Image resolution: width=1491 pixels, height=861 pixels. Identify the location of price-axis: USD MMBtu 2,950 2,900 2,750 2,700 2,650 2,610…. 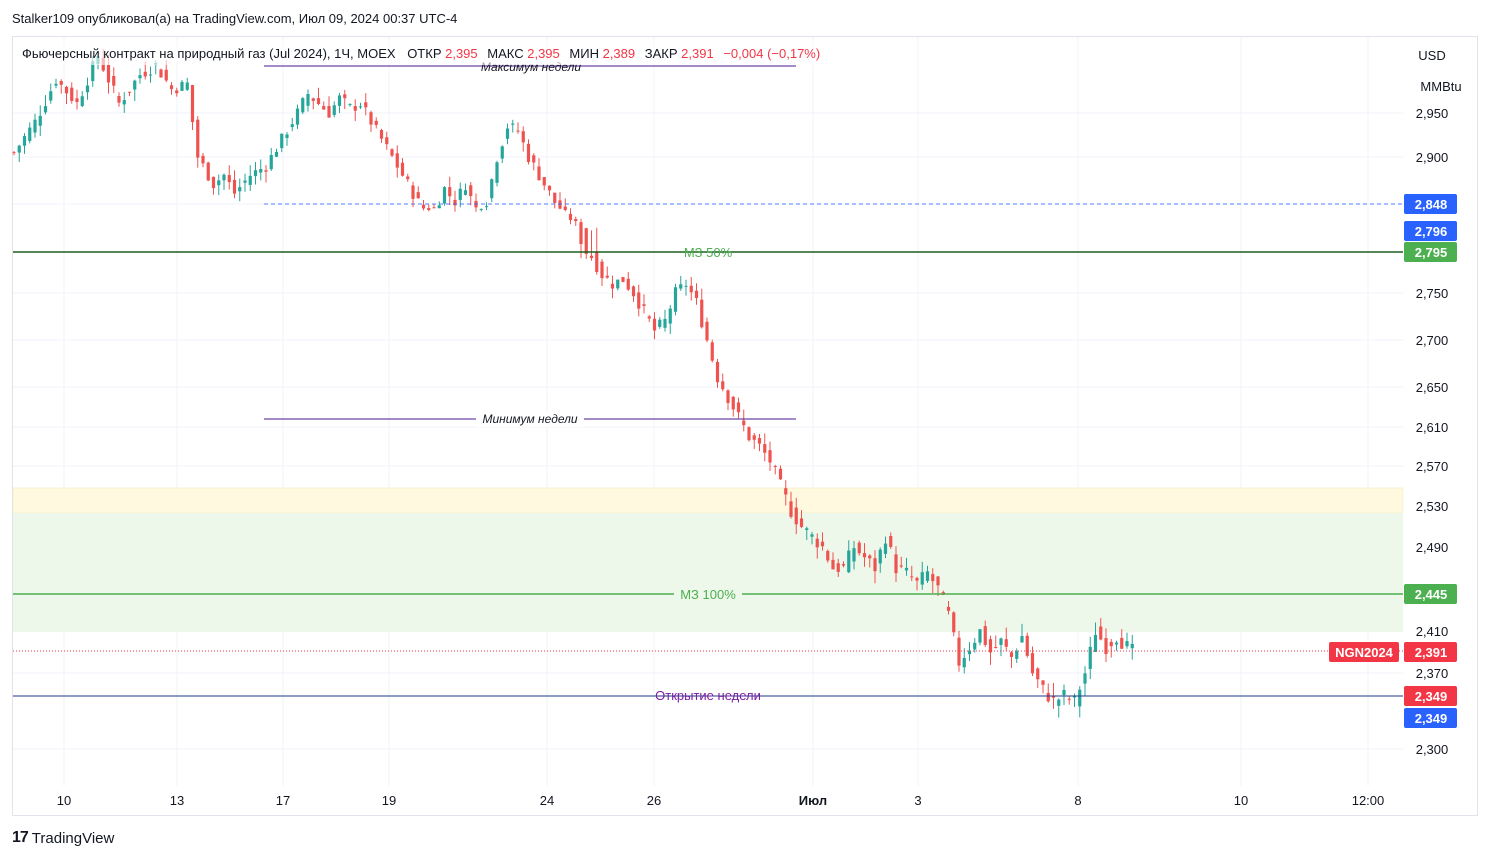
(1439, 402).